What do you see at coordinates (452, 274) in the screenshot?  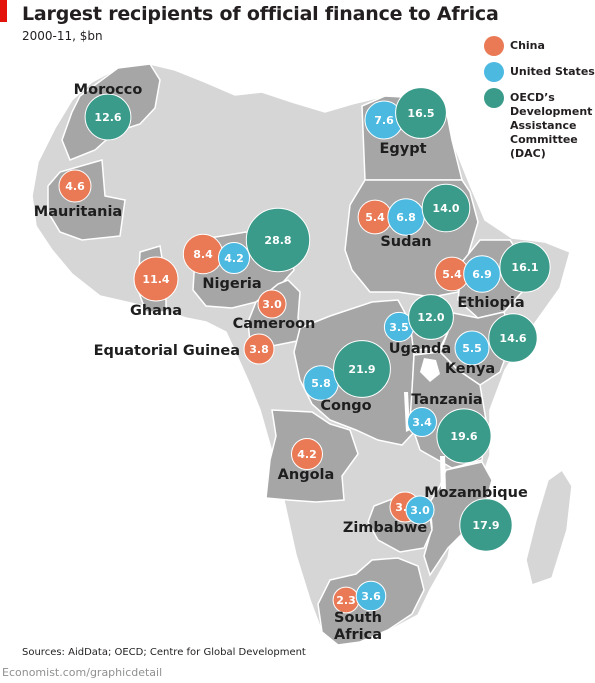 I see `bubble-value: 5.4` at bounding box center [452, 274].